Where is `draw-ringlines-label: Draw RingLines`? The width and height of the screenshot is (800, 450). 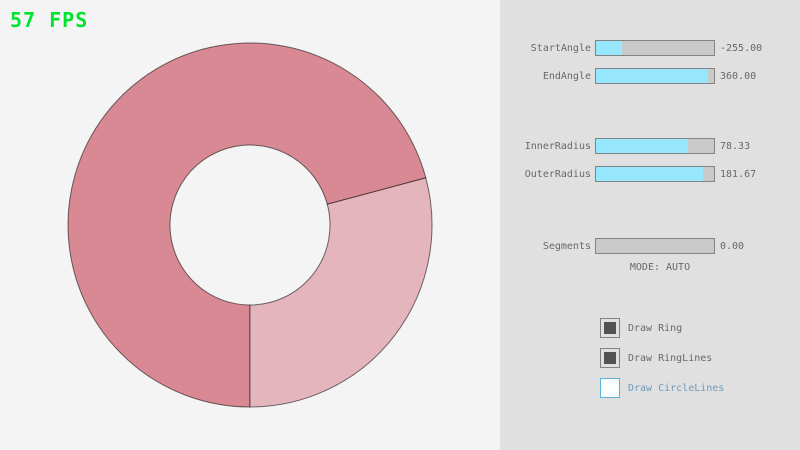 draw-ringlines-label: Draw RingLines is located at coordinates (670, 358).